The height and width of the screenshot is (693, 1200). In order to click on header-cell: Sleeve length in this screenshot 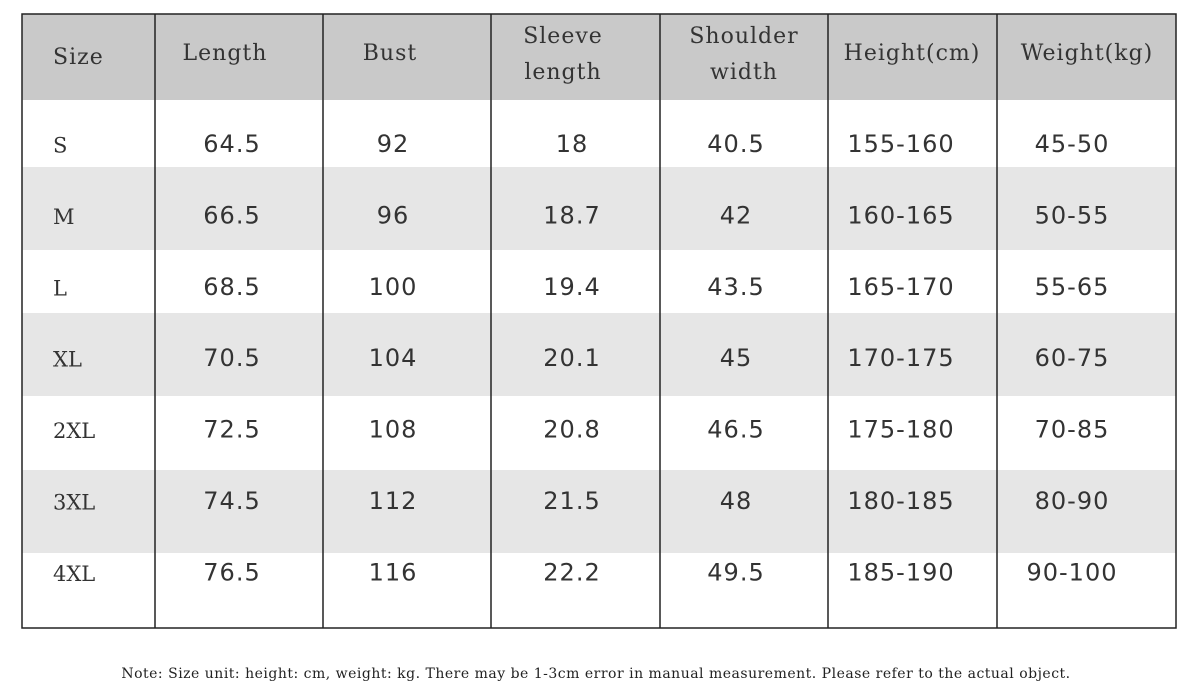, I will do `click(563, 54)`.